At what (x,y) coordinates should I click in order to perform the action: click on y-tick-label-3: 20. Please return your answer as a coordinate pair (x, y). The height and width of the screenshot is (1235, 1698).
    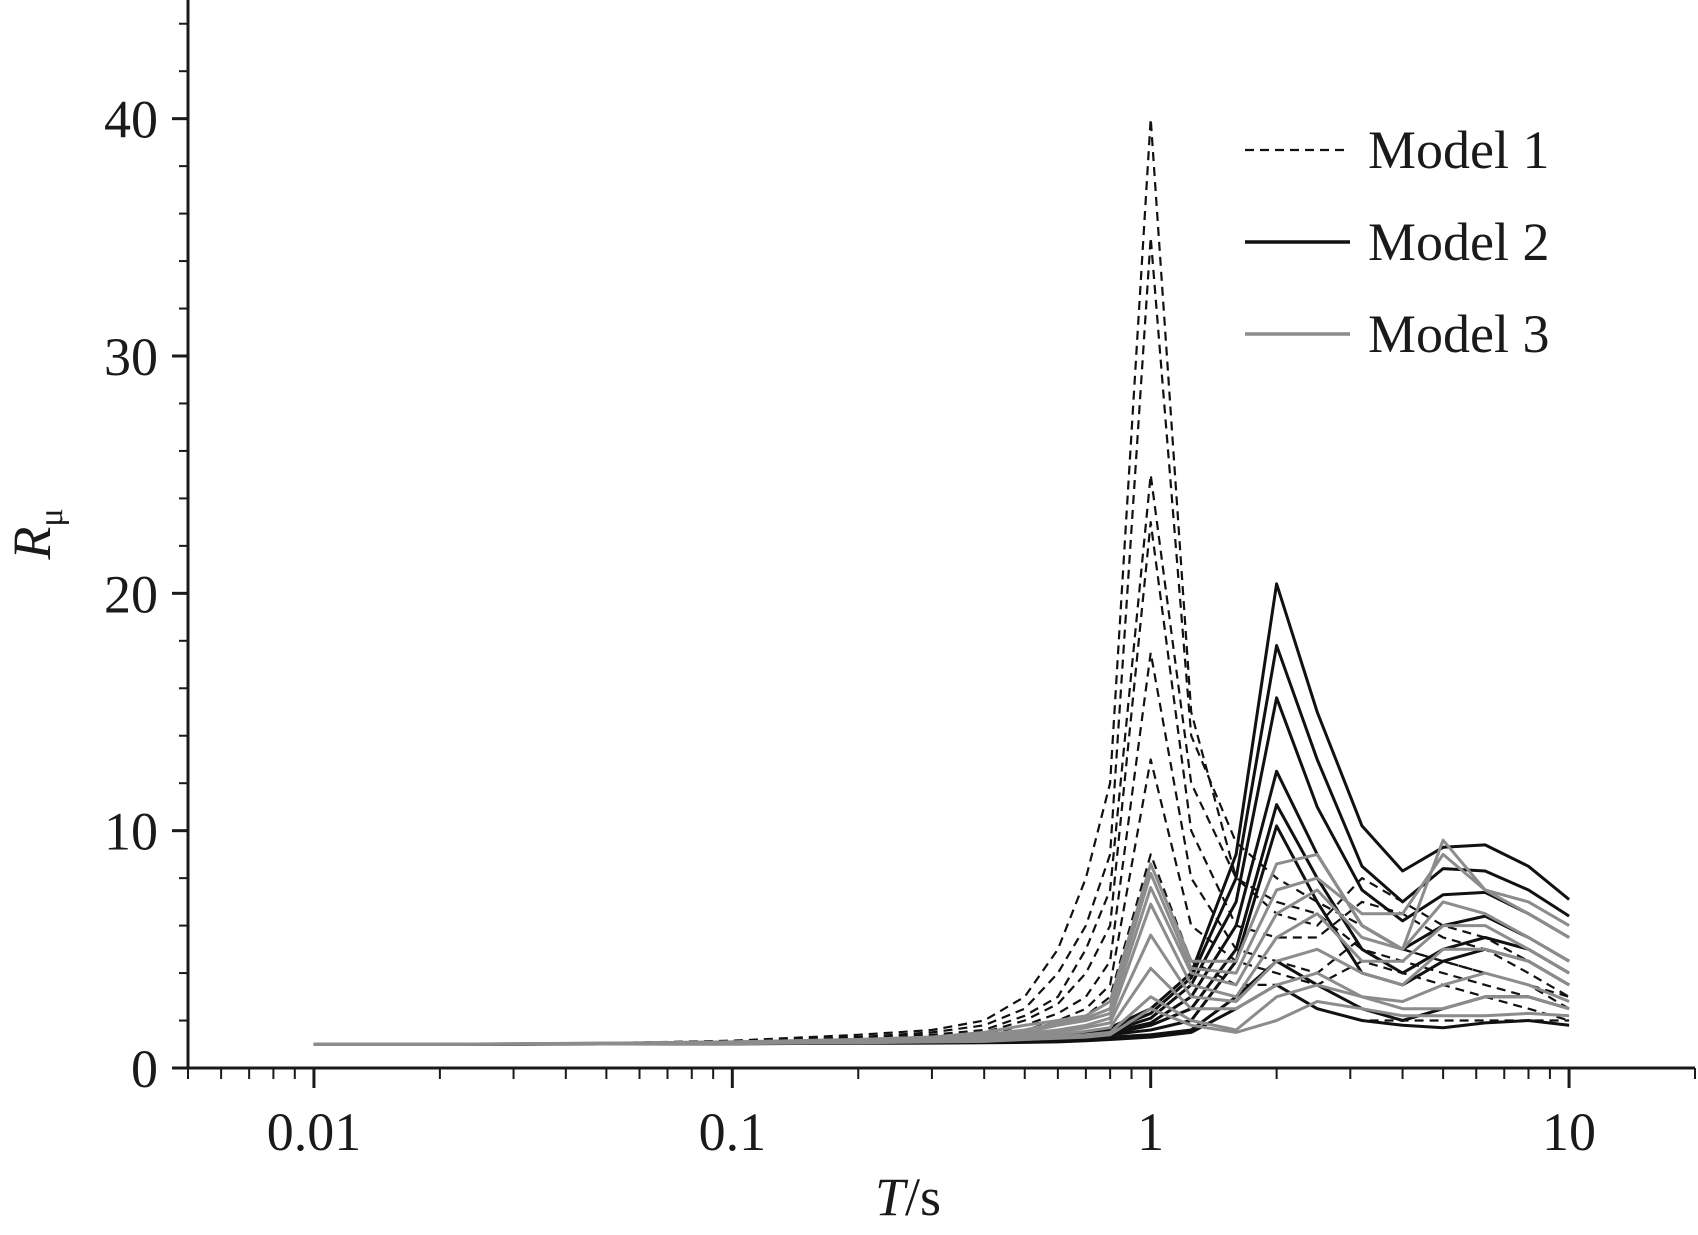
    Looking at the image, I should click on (131, 594).